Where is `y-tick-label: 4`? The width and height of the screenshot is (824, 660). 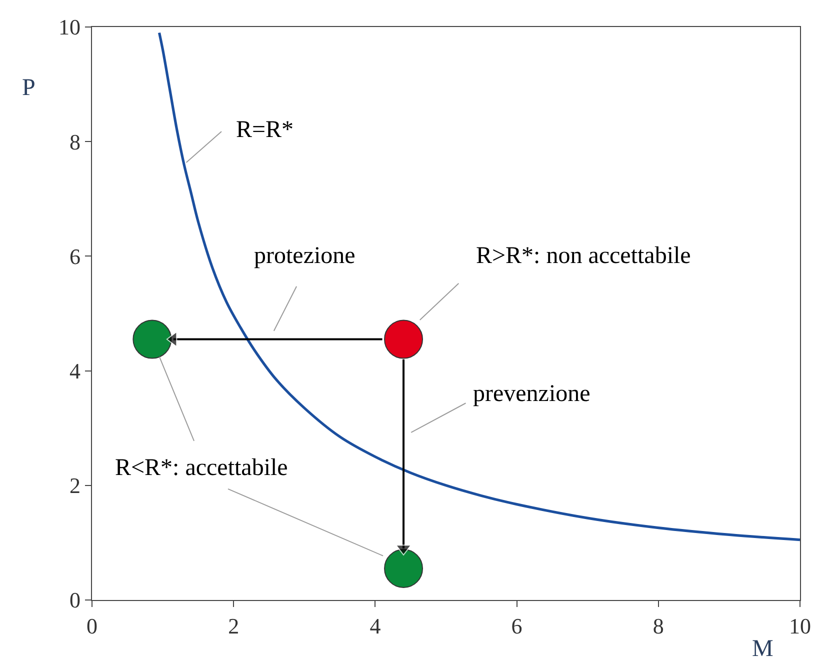
y-tick-label: 4 is located at coordinates (75, 371).